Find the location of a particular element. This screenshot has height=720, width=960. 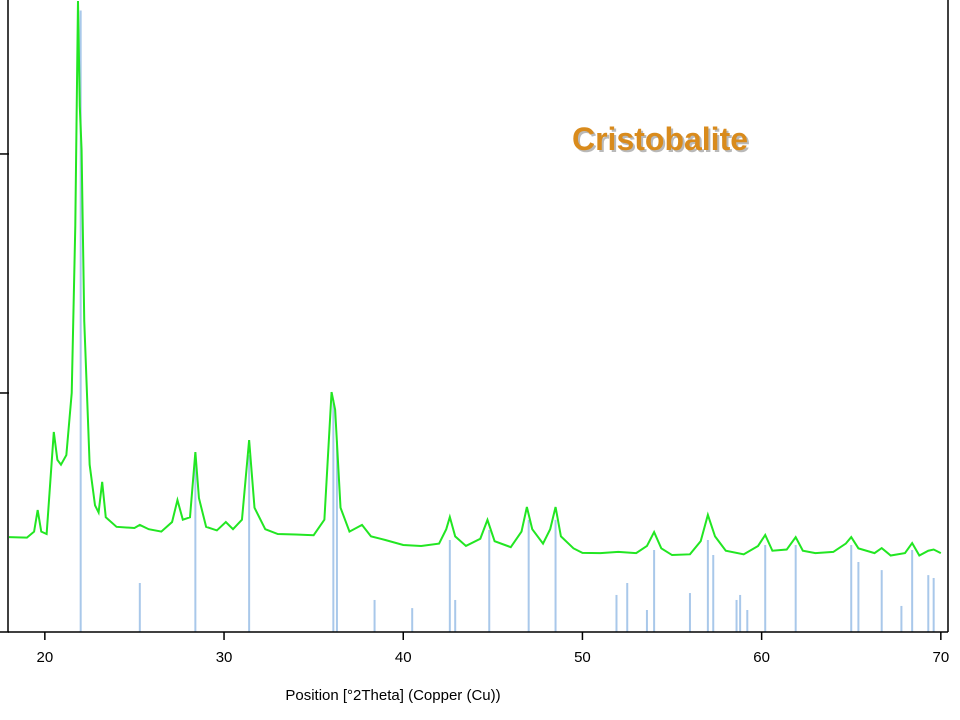

x-tick-label: 30 is located at coordinates (224, 657).